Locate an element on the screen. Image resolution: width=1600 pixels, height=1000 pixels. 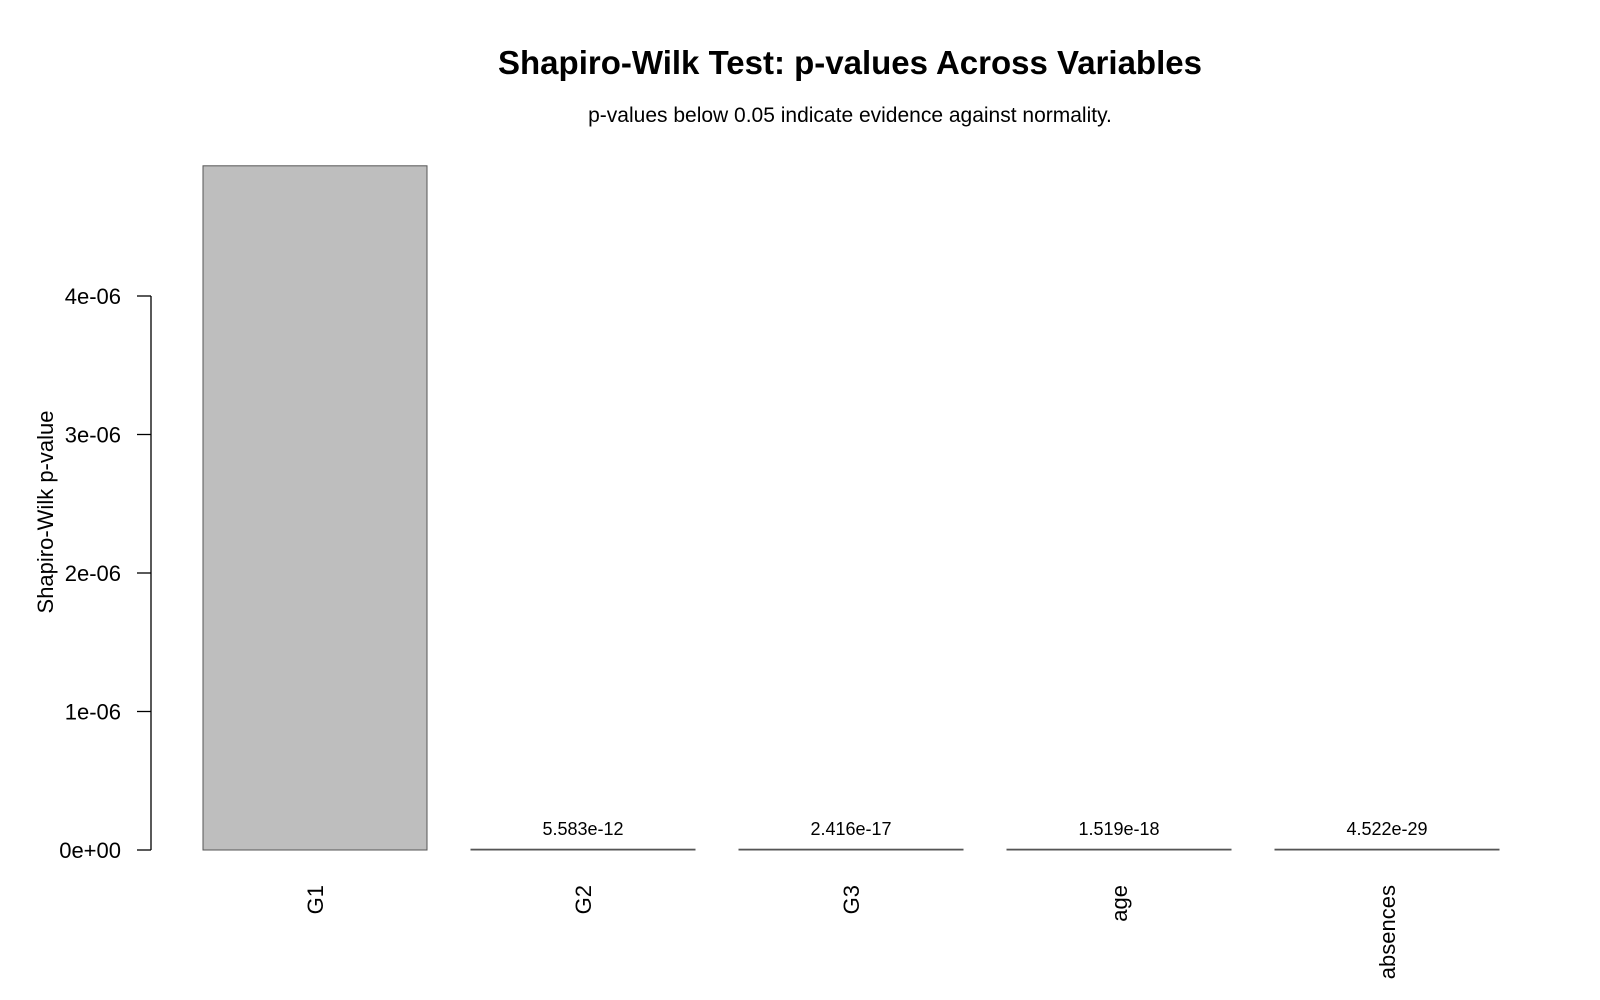
y-tick-label: 3e-06 is located at coordinates (93, 435).